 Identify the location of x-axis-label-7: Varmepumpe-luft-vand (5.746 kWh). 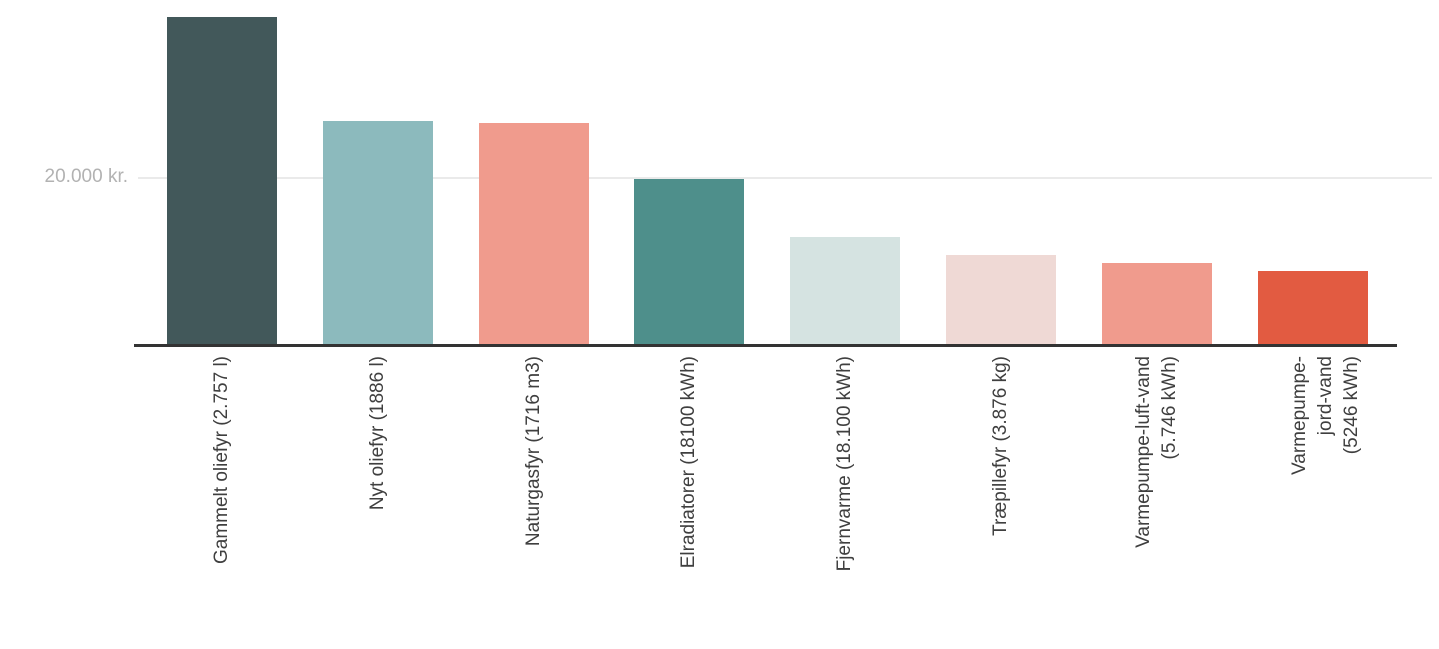
(1156, 452).